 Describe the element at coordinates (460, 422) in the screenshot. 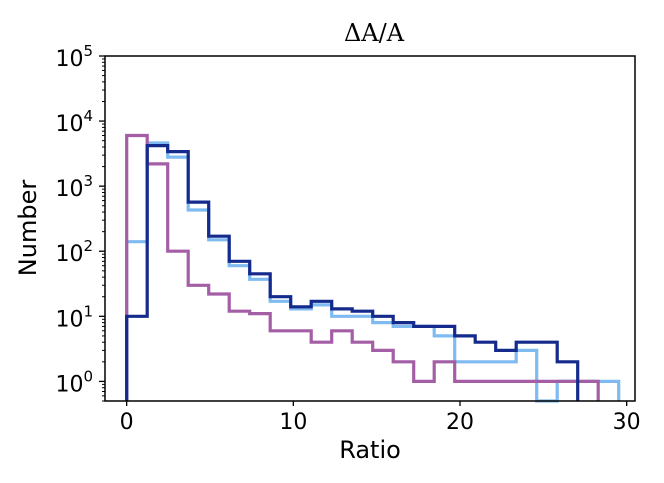

I see `x-tick-label: 20` at that location.